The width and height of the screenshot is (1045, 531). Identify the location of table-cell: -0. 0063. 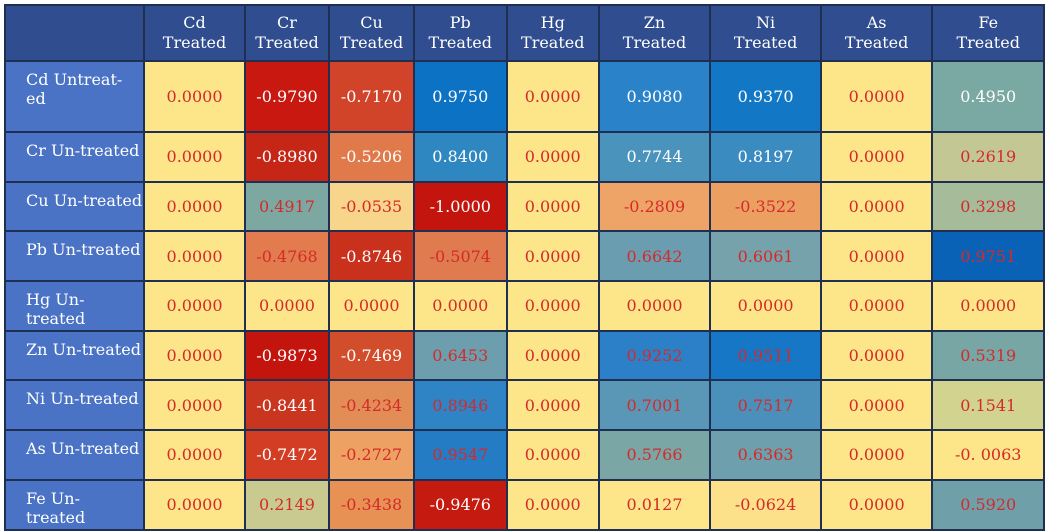
(988, 455).